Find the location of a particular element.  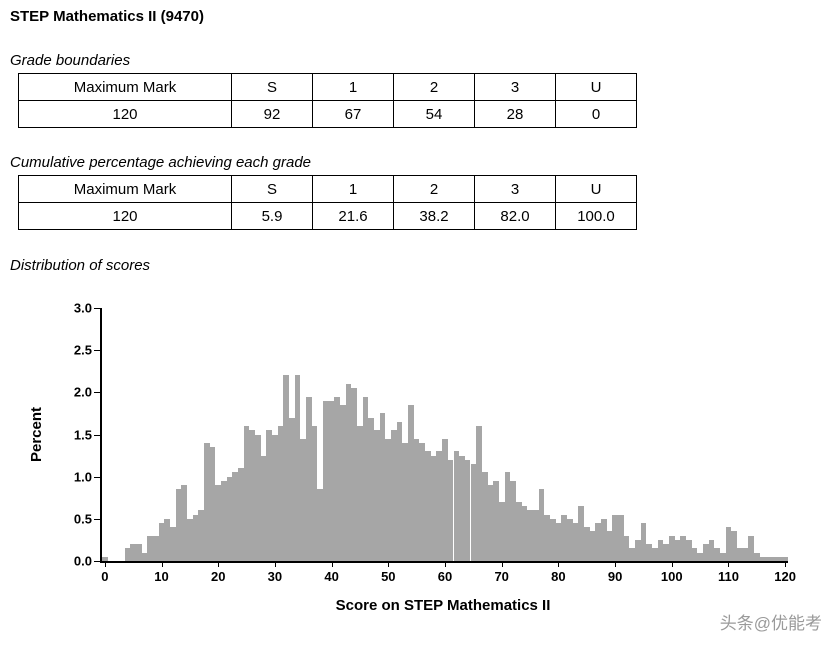

x-tick-label: 50 is located at coordinates (388, 576).